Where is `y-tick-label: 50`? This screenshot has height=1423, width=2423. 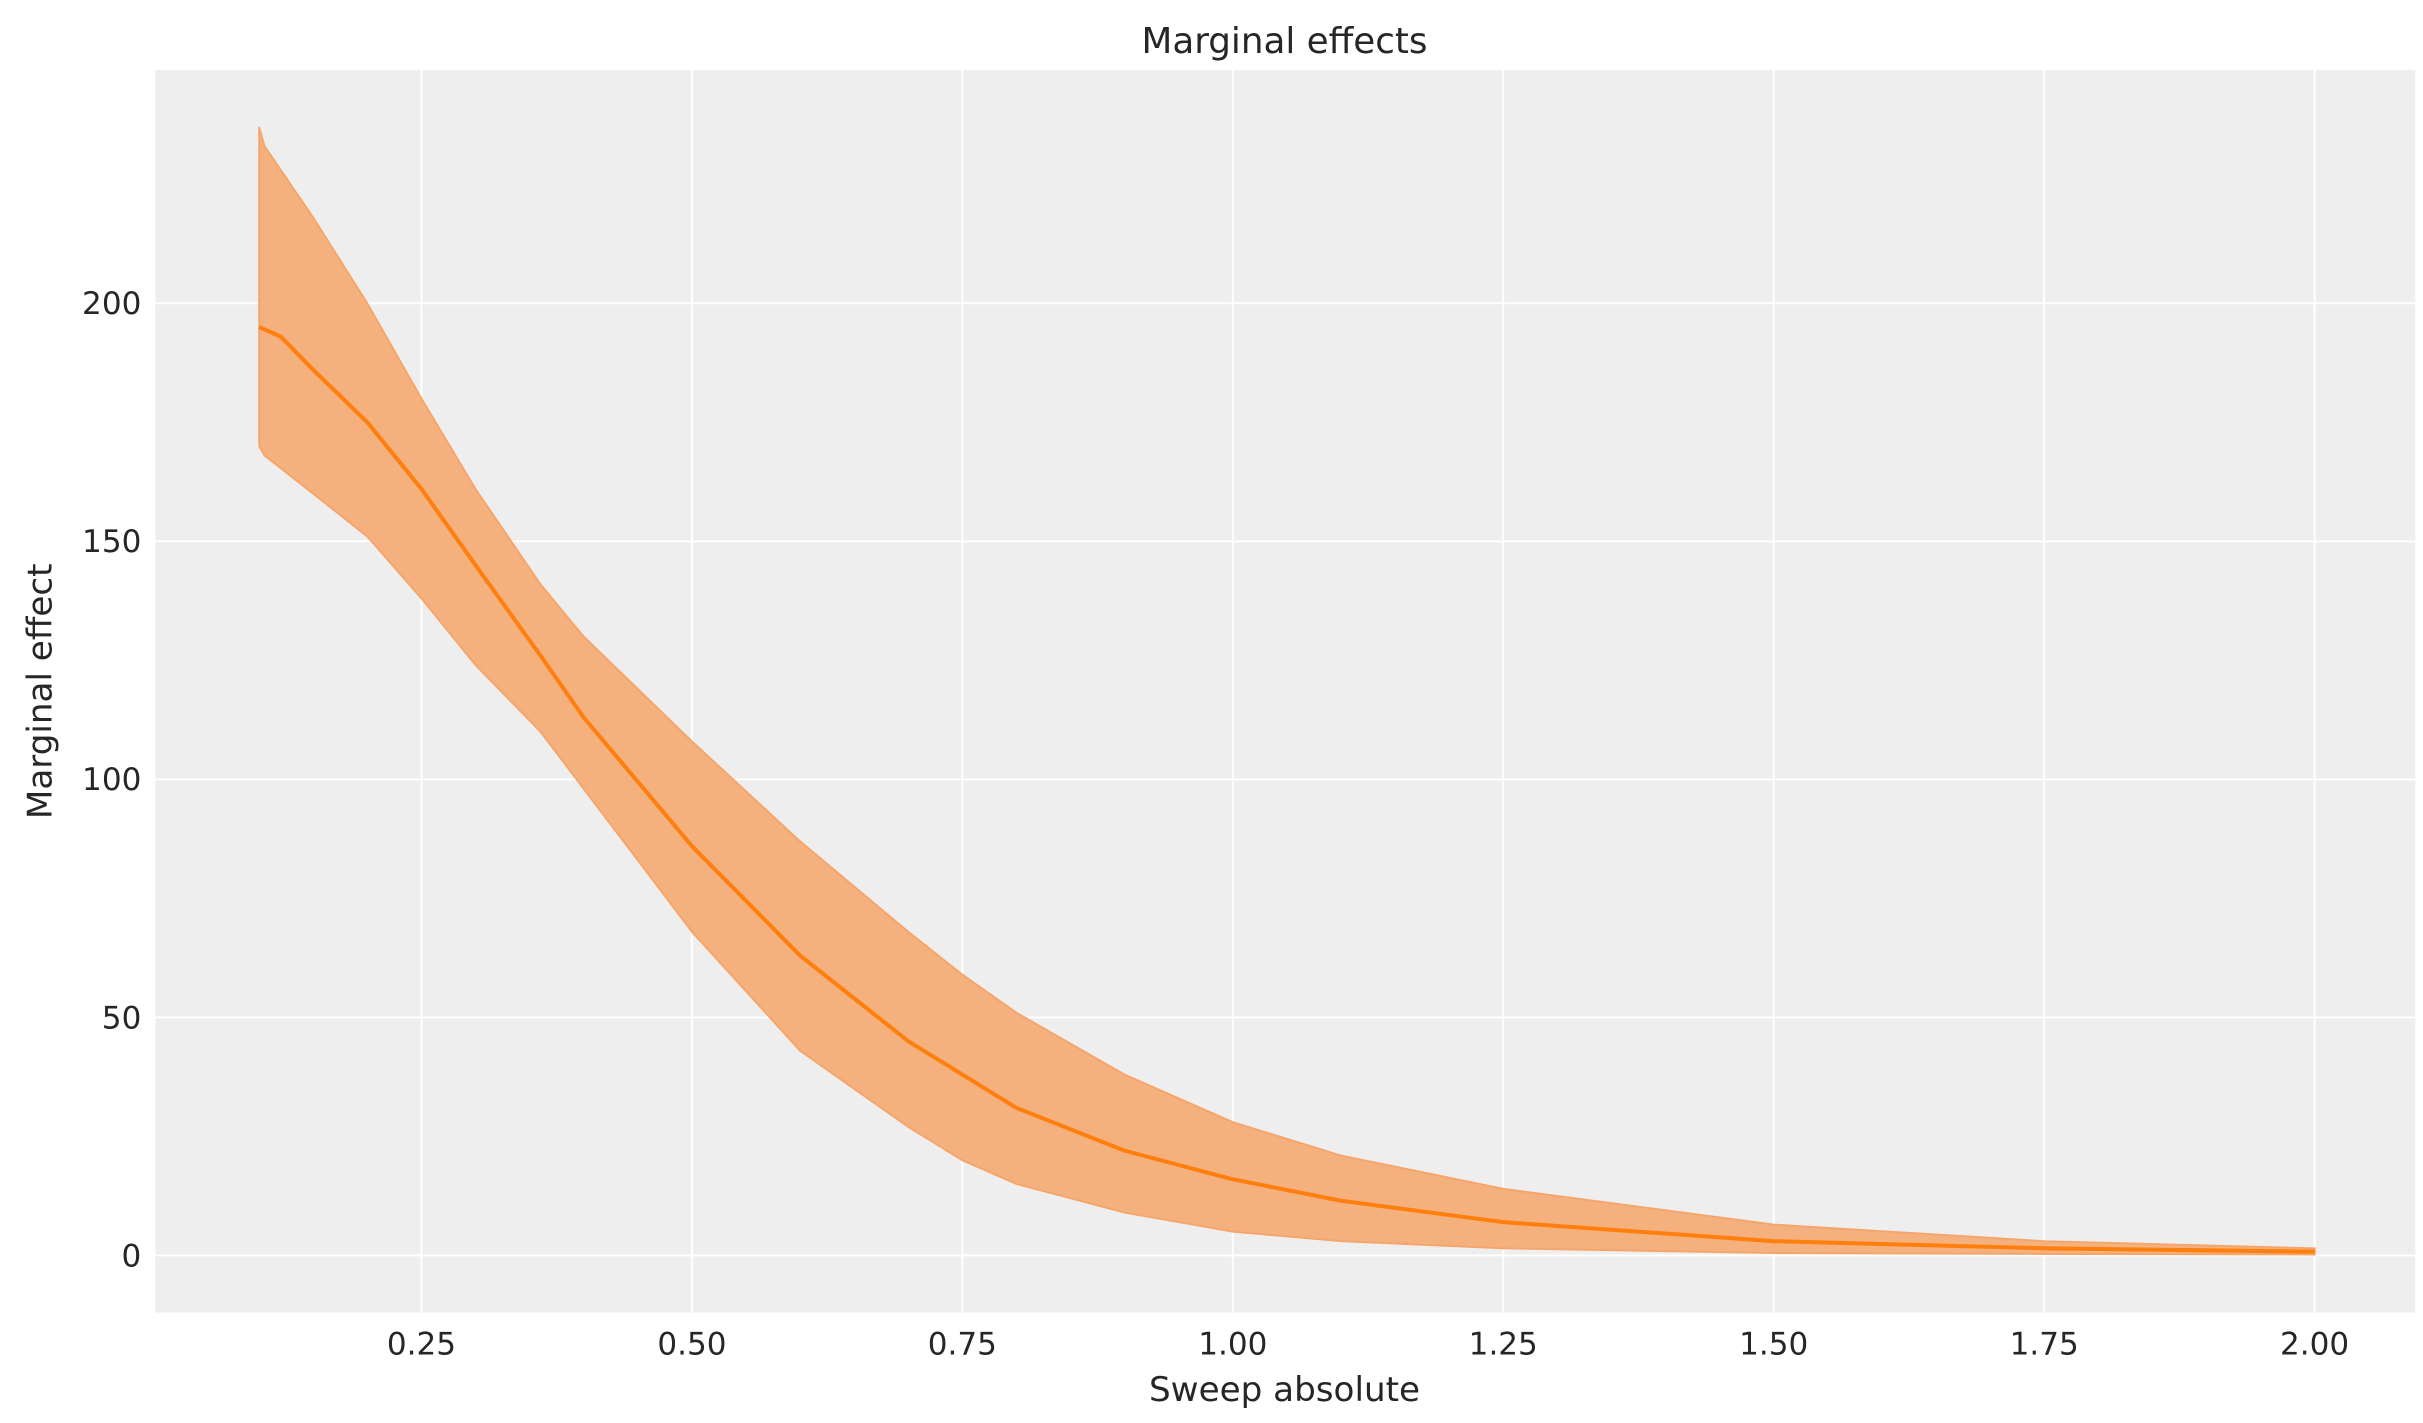 y-tick-label: 50 is located at coordinates (122, 1018).